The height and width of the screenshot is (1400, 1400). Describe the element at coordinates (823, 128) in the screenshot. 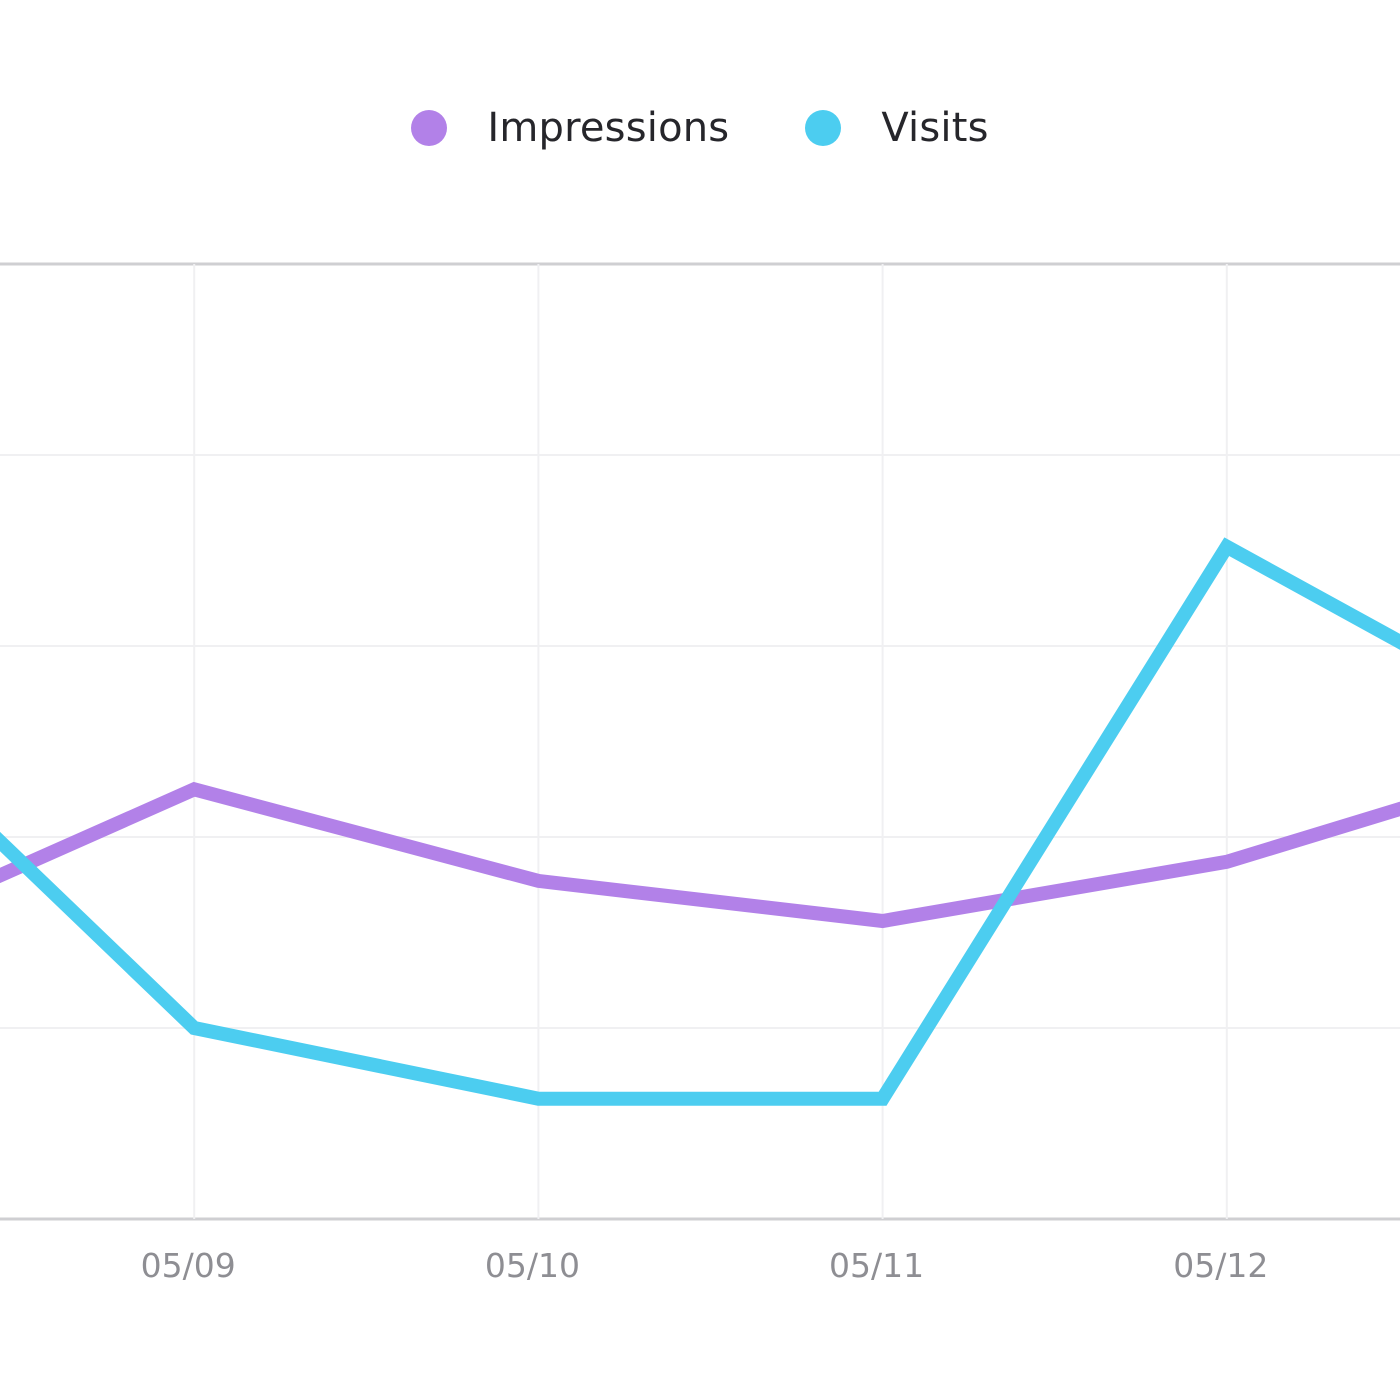

I see `visits-swatch-icon` at that location.